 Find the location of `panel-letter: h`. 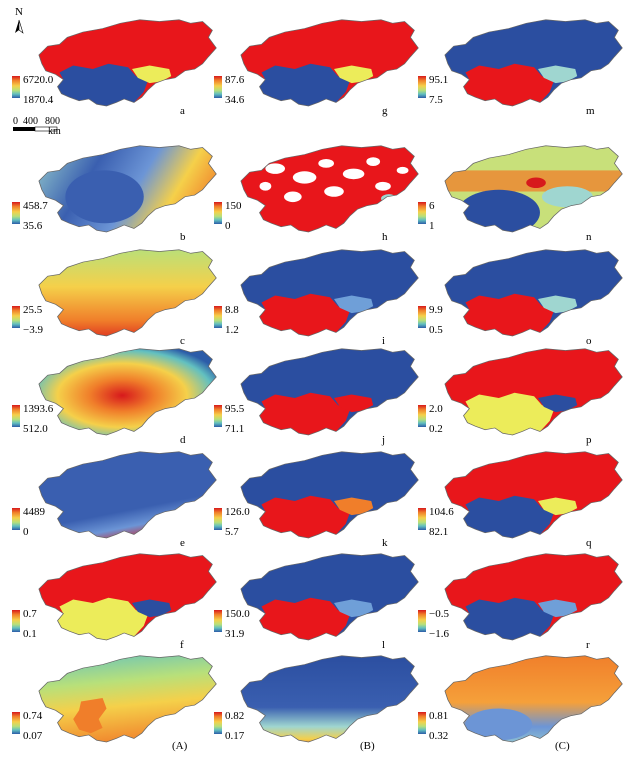

panel-letter: h is located at coordinates (385, 237).